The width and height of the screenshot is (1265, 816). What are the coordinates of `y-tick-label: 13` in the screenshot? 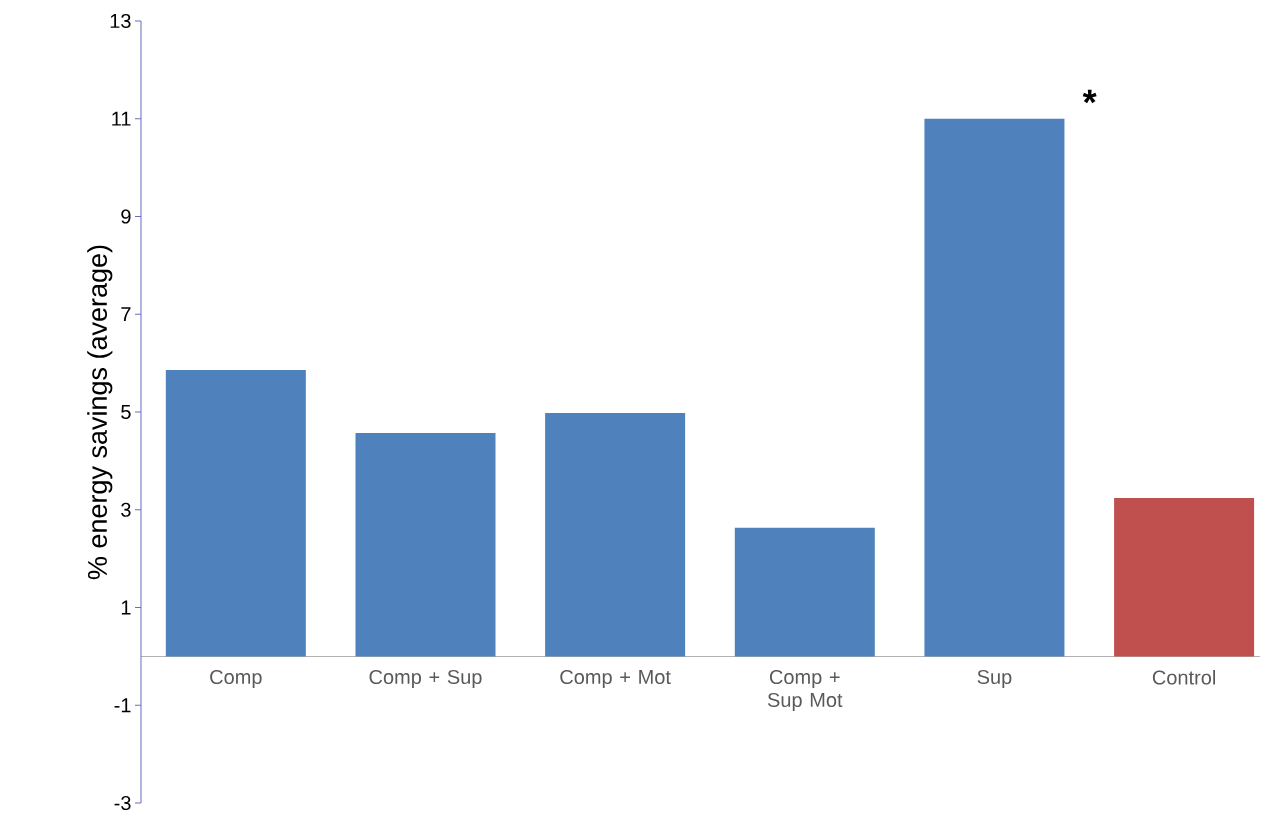 It's located at (120, 21).